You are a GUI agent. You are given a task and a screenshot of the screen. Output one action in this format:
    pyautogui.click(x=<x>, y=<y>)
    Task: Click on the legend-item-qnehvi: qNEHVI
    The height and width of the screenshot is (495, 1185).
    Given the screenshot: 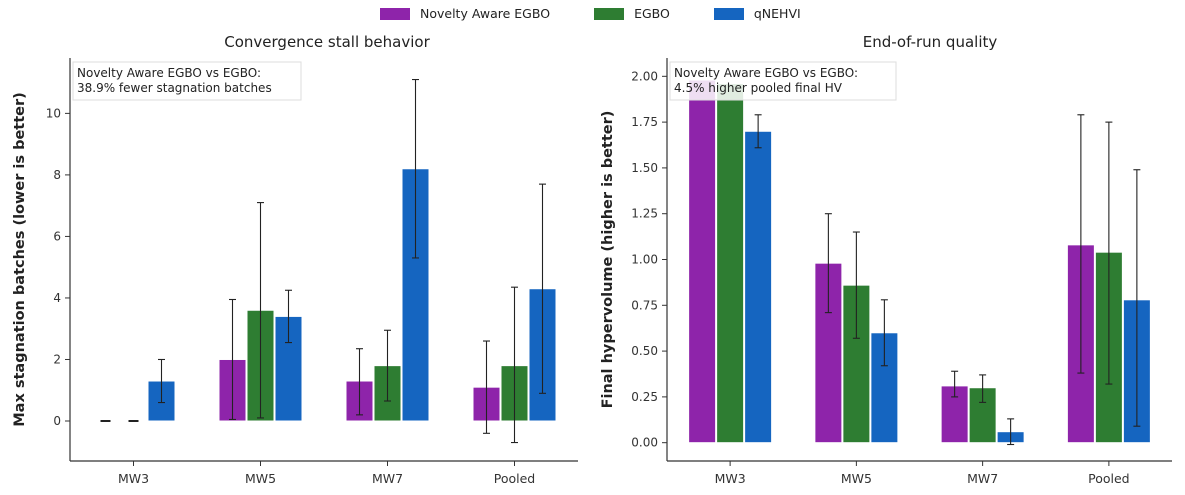 What is the action you would take?
    pyautogui.click(x=757, y=13)
    